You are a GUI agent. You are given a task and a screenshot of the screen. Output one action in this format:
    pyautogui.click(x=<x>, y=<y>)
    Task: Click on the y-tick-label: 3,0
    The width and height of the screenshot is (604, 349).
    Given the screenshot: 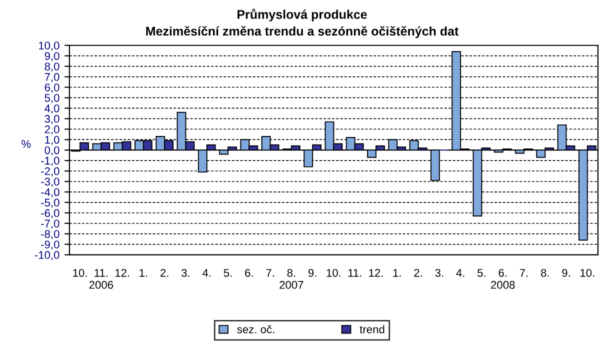 What is the action you would take?
    pyautogui.click(x=52, y=119)
    